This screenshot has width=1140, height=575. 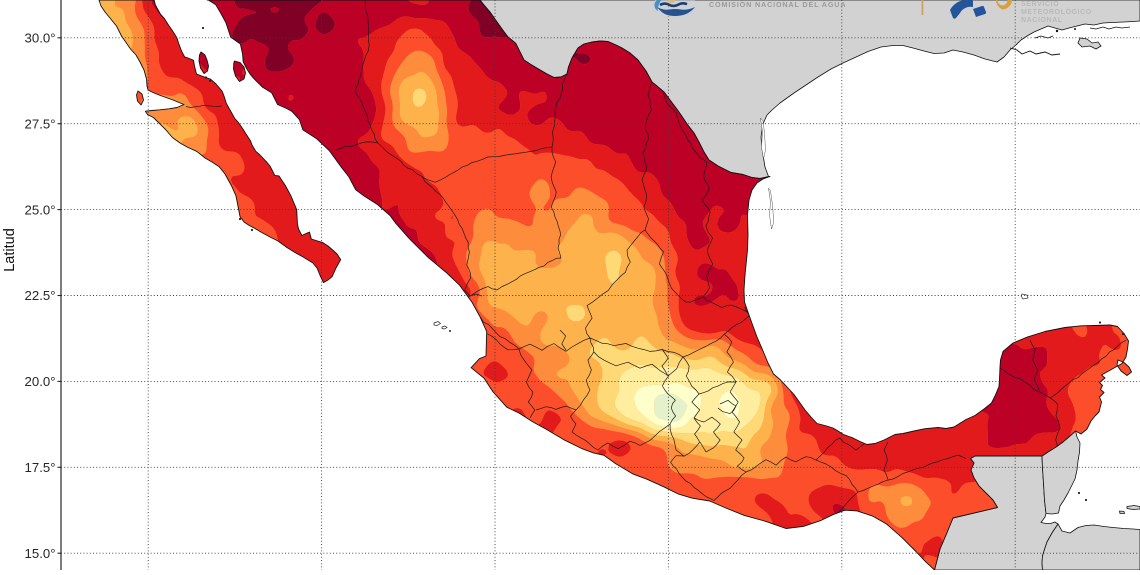 What do you see at coordinates (40, 553) in the screenshot?
I see `svg-text: 15.0°` at bounding box center [40, 553].